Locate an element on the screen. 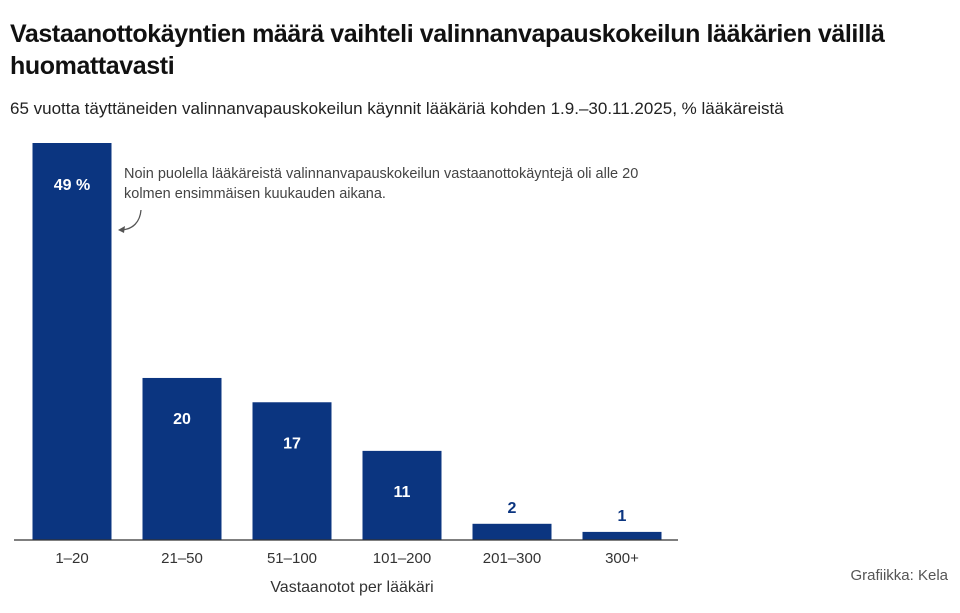 Image resolution: width=960 pixels, height=613 pixels. x-tick-label-2: 21–50 is located at coordinates (182, 558).